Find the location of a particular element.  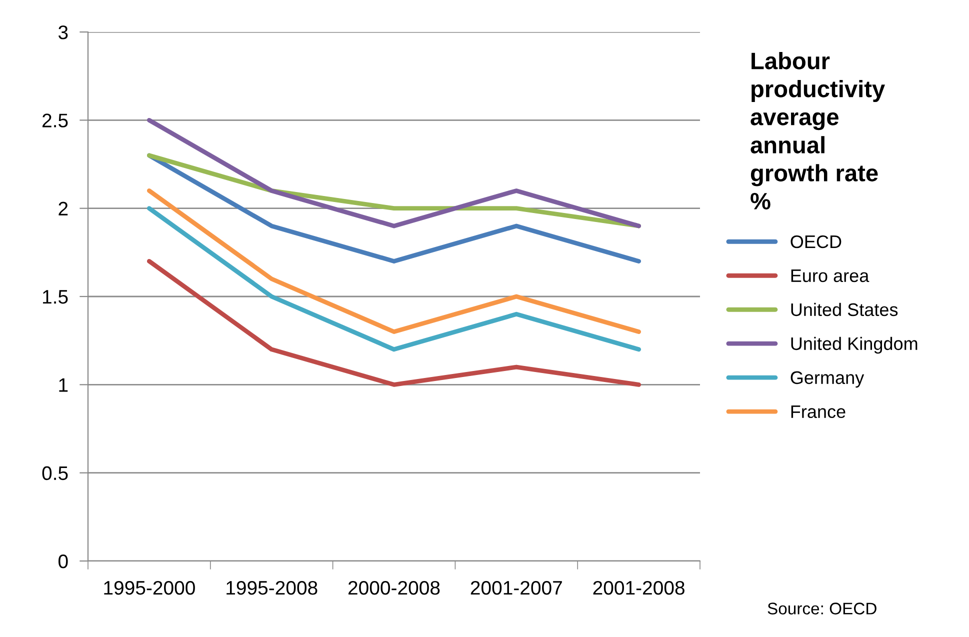

legend-label: United Kingdom is located at coordinates (854, 345).